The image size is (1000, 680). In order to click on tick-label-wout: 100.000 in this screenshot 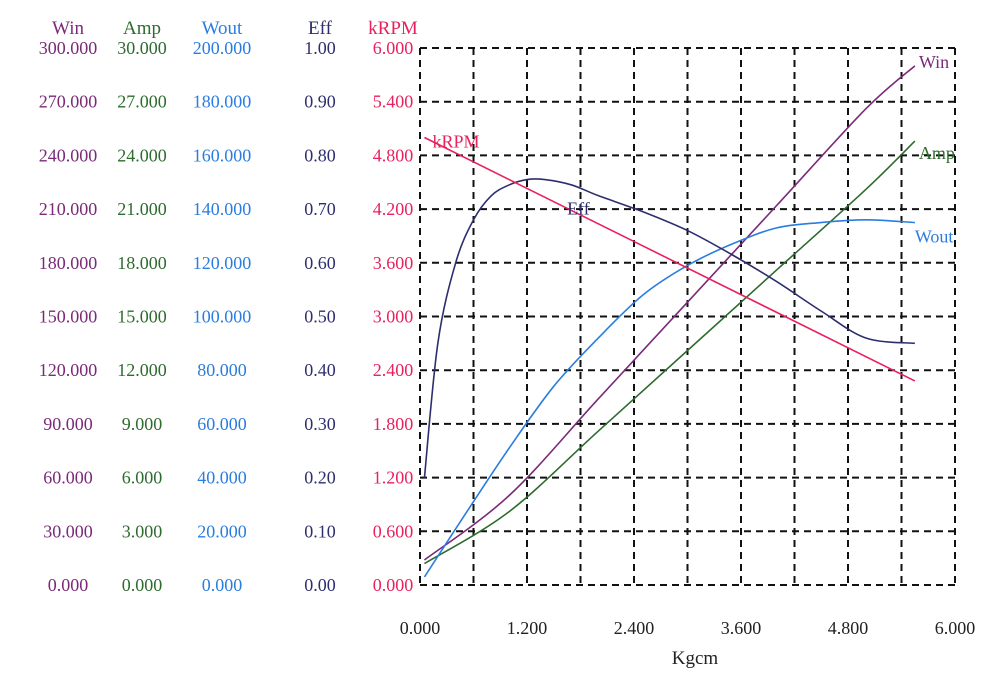, I will do `click(222, 317)`.